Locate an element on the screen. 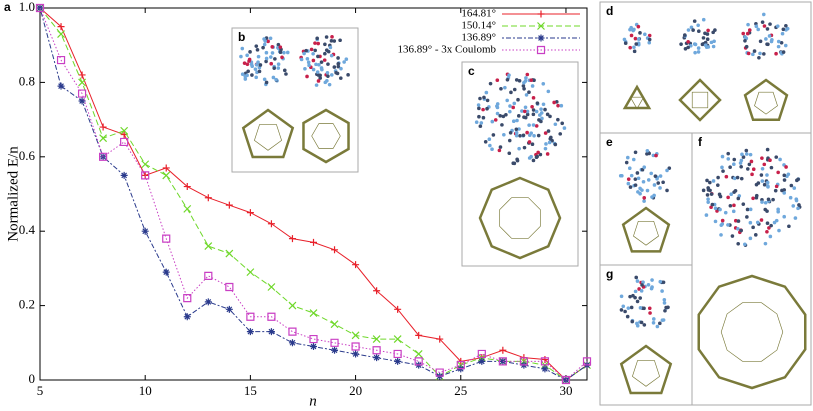 The height and width of the screenshot is (411, 813). legend-marker is located at coordinates (541, 14).